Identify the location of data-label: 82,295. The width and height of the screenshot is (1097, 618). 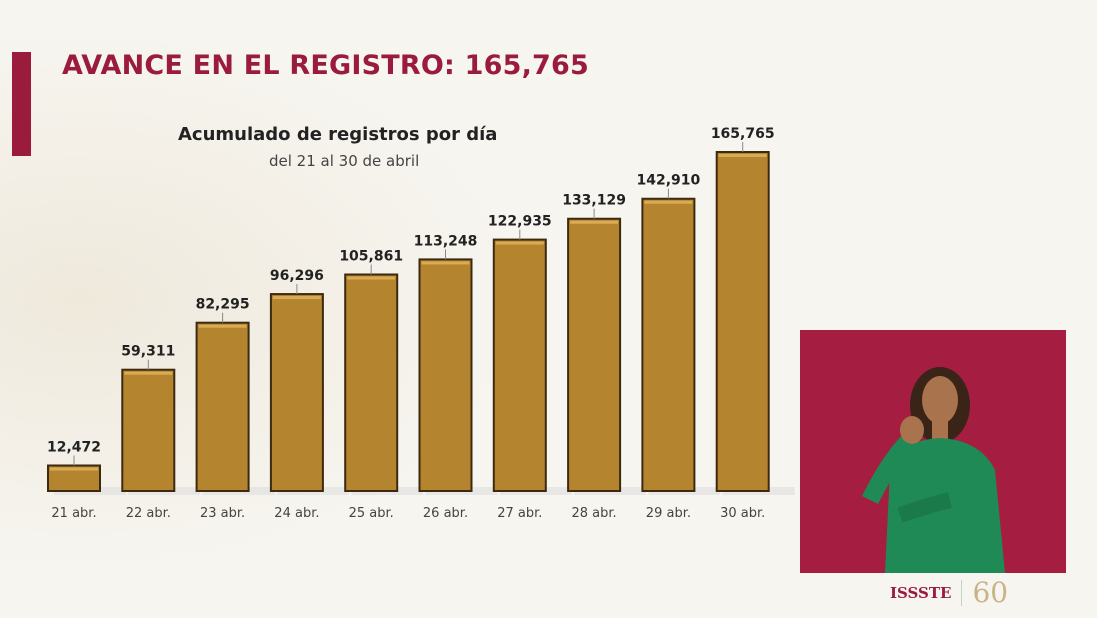
(223, 305).